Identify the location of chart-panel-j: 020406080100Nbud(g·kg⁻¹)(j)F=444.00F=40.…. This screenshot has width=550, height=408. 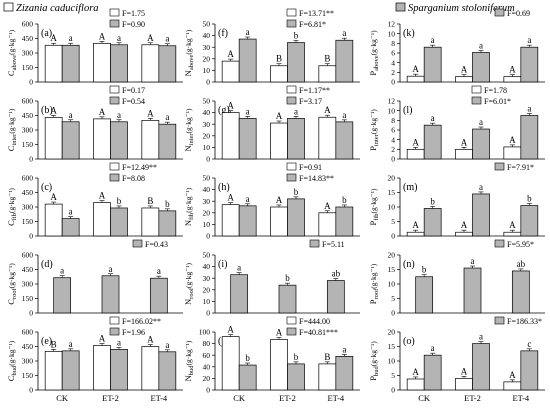
(271, 359).